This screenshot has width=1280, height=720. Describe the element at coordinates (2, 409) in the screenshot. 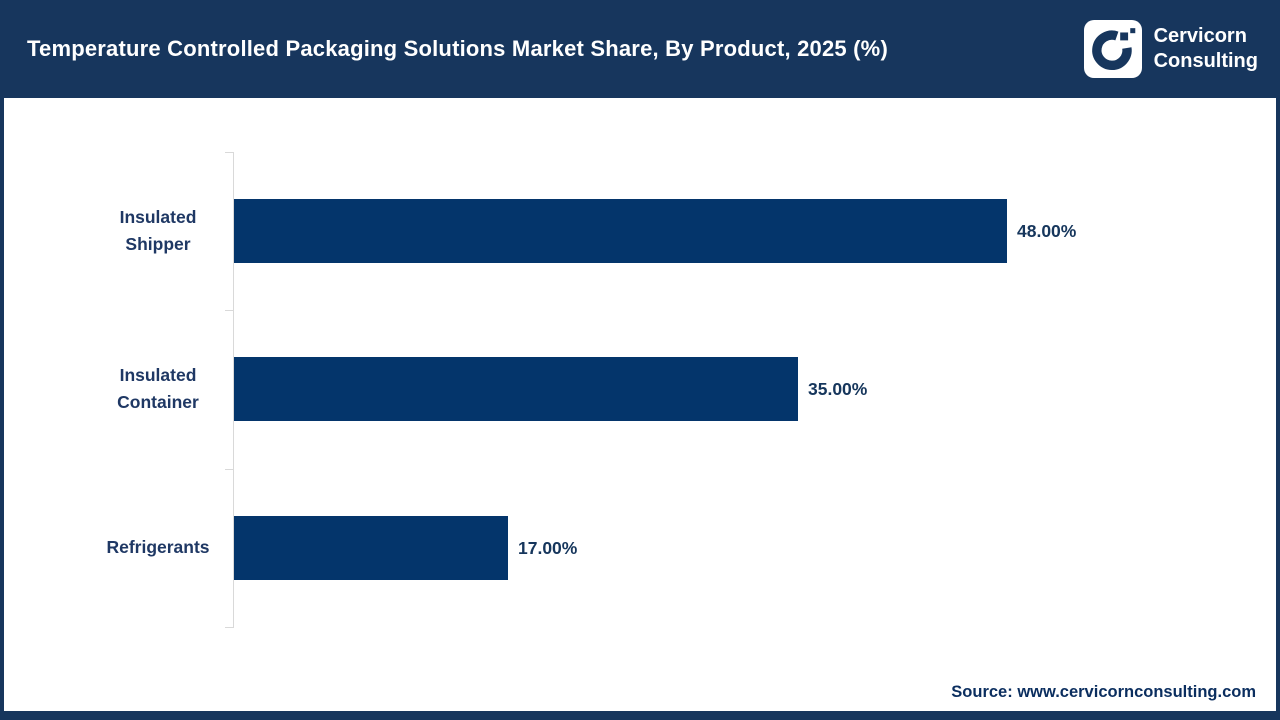

I see `page-border-left` at that location.